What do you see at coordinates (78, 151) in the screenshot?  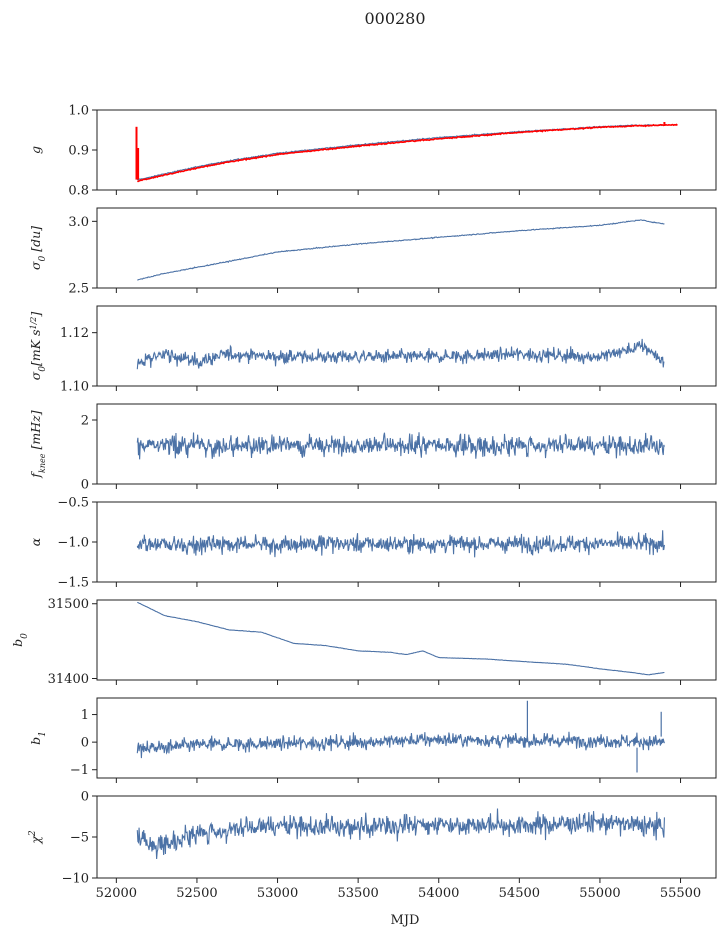 I see `y-tick-label: 0.9` at bounding box center [78, 151].